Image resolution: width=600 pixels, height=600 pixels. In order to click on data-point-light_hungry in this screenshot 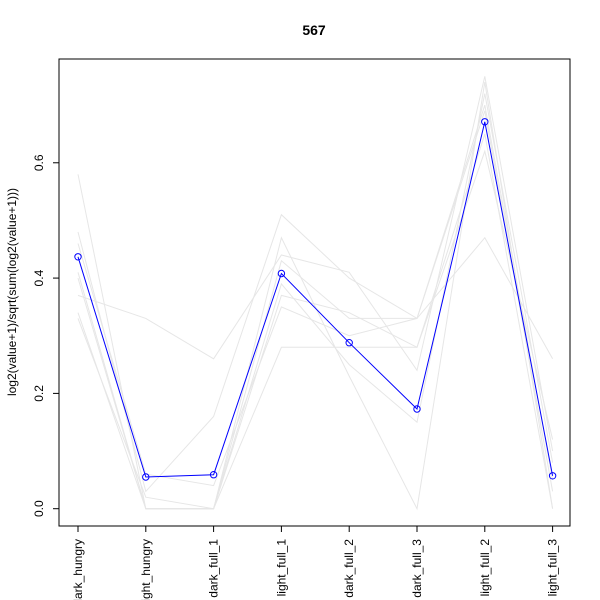, I will do `click(146, 477)`.